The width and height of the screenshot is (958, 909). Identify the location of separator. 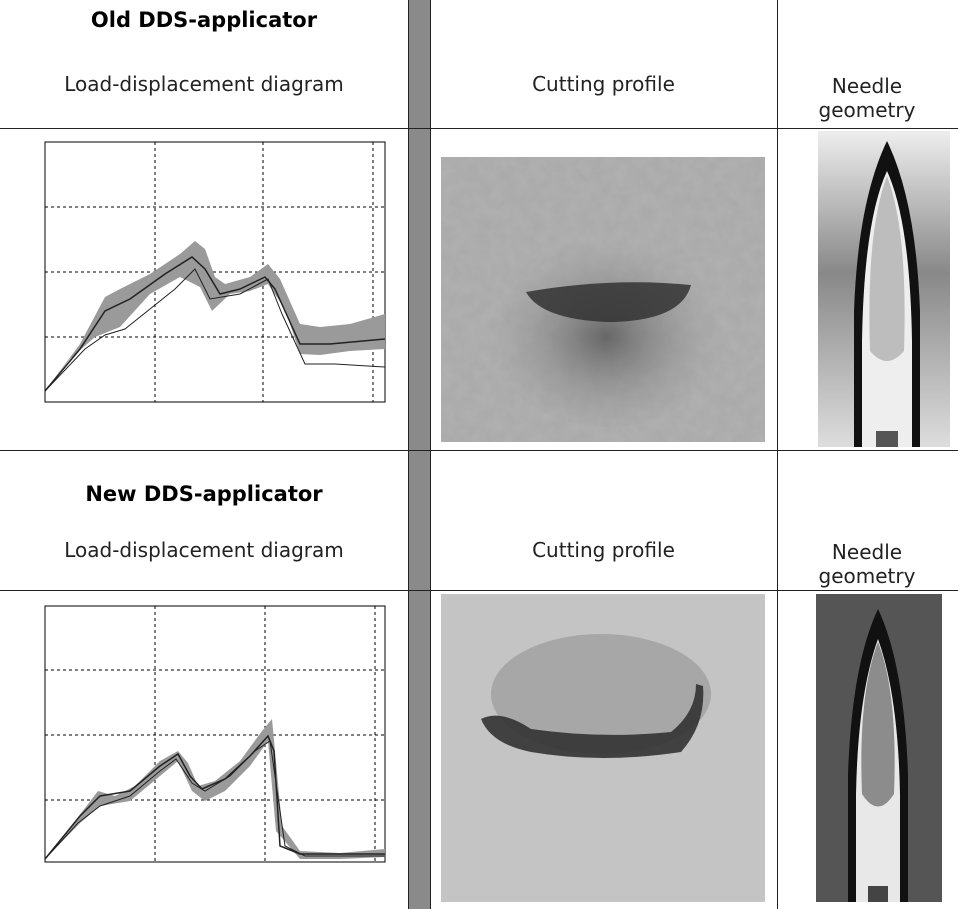
(419, 454).